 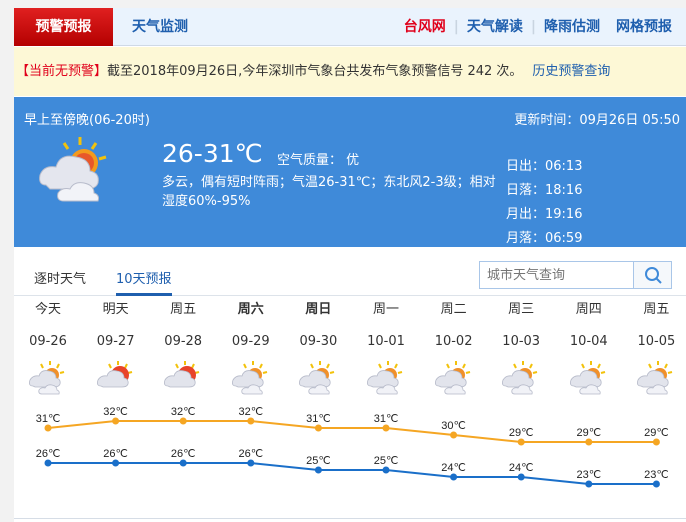 What do you see at coordinates (115, 341) in the screenshot?
I see `forecast-date: 09-27` at bounding box center [115, 341].